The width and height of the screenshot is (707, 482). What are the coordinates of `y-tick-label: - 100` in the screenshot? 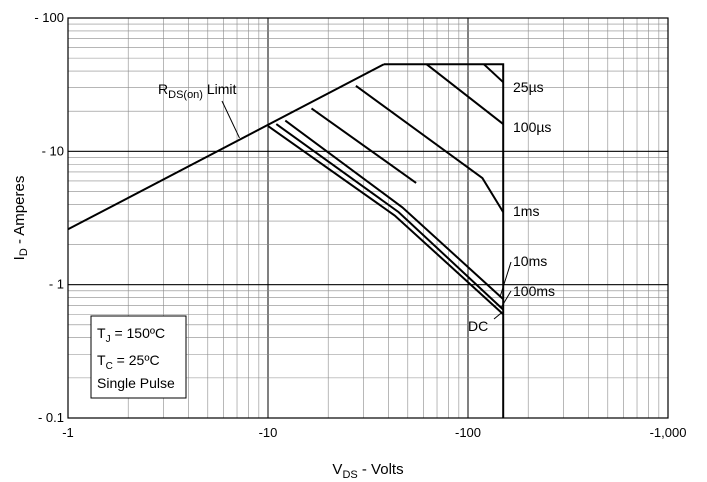 It's located at (49, 17).